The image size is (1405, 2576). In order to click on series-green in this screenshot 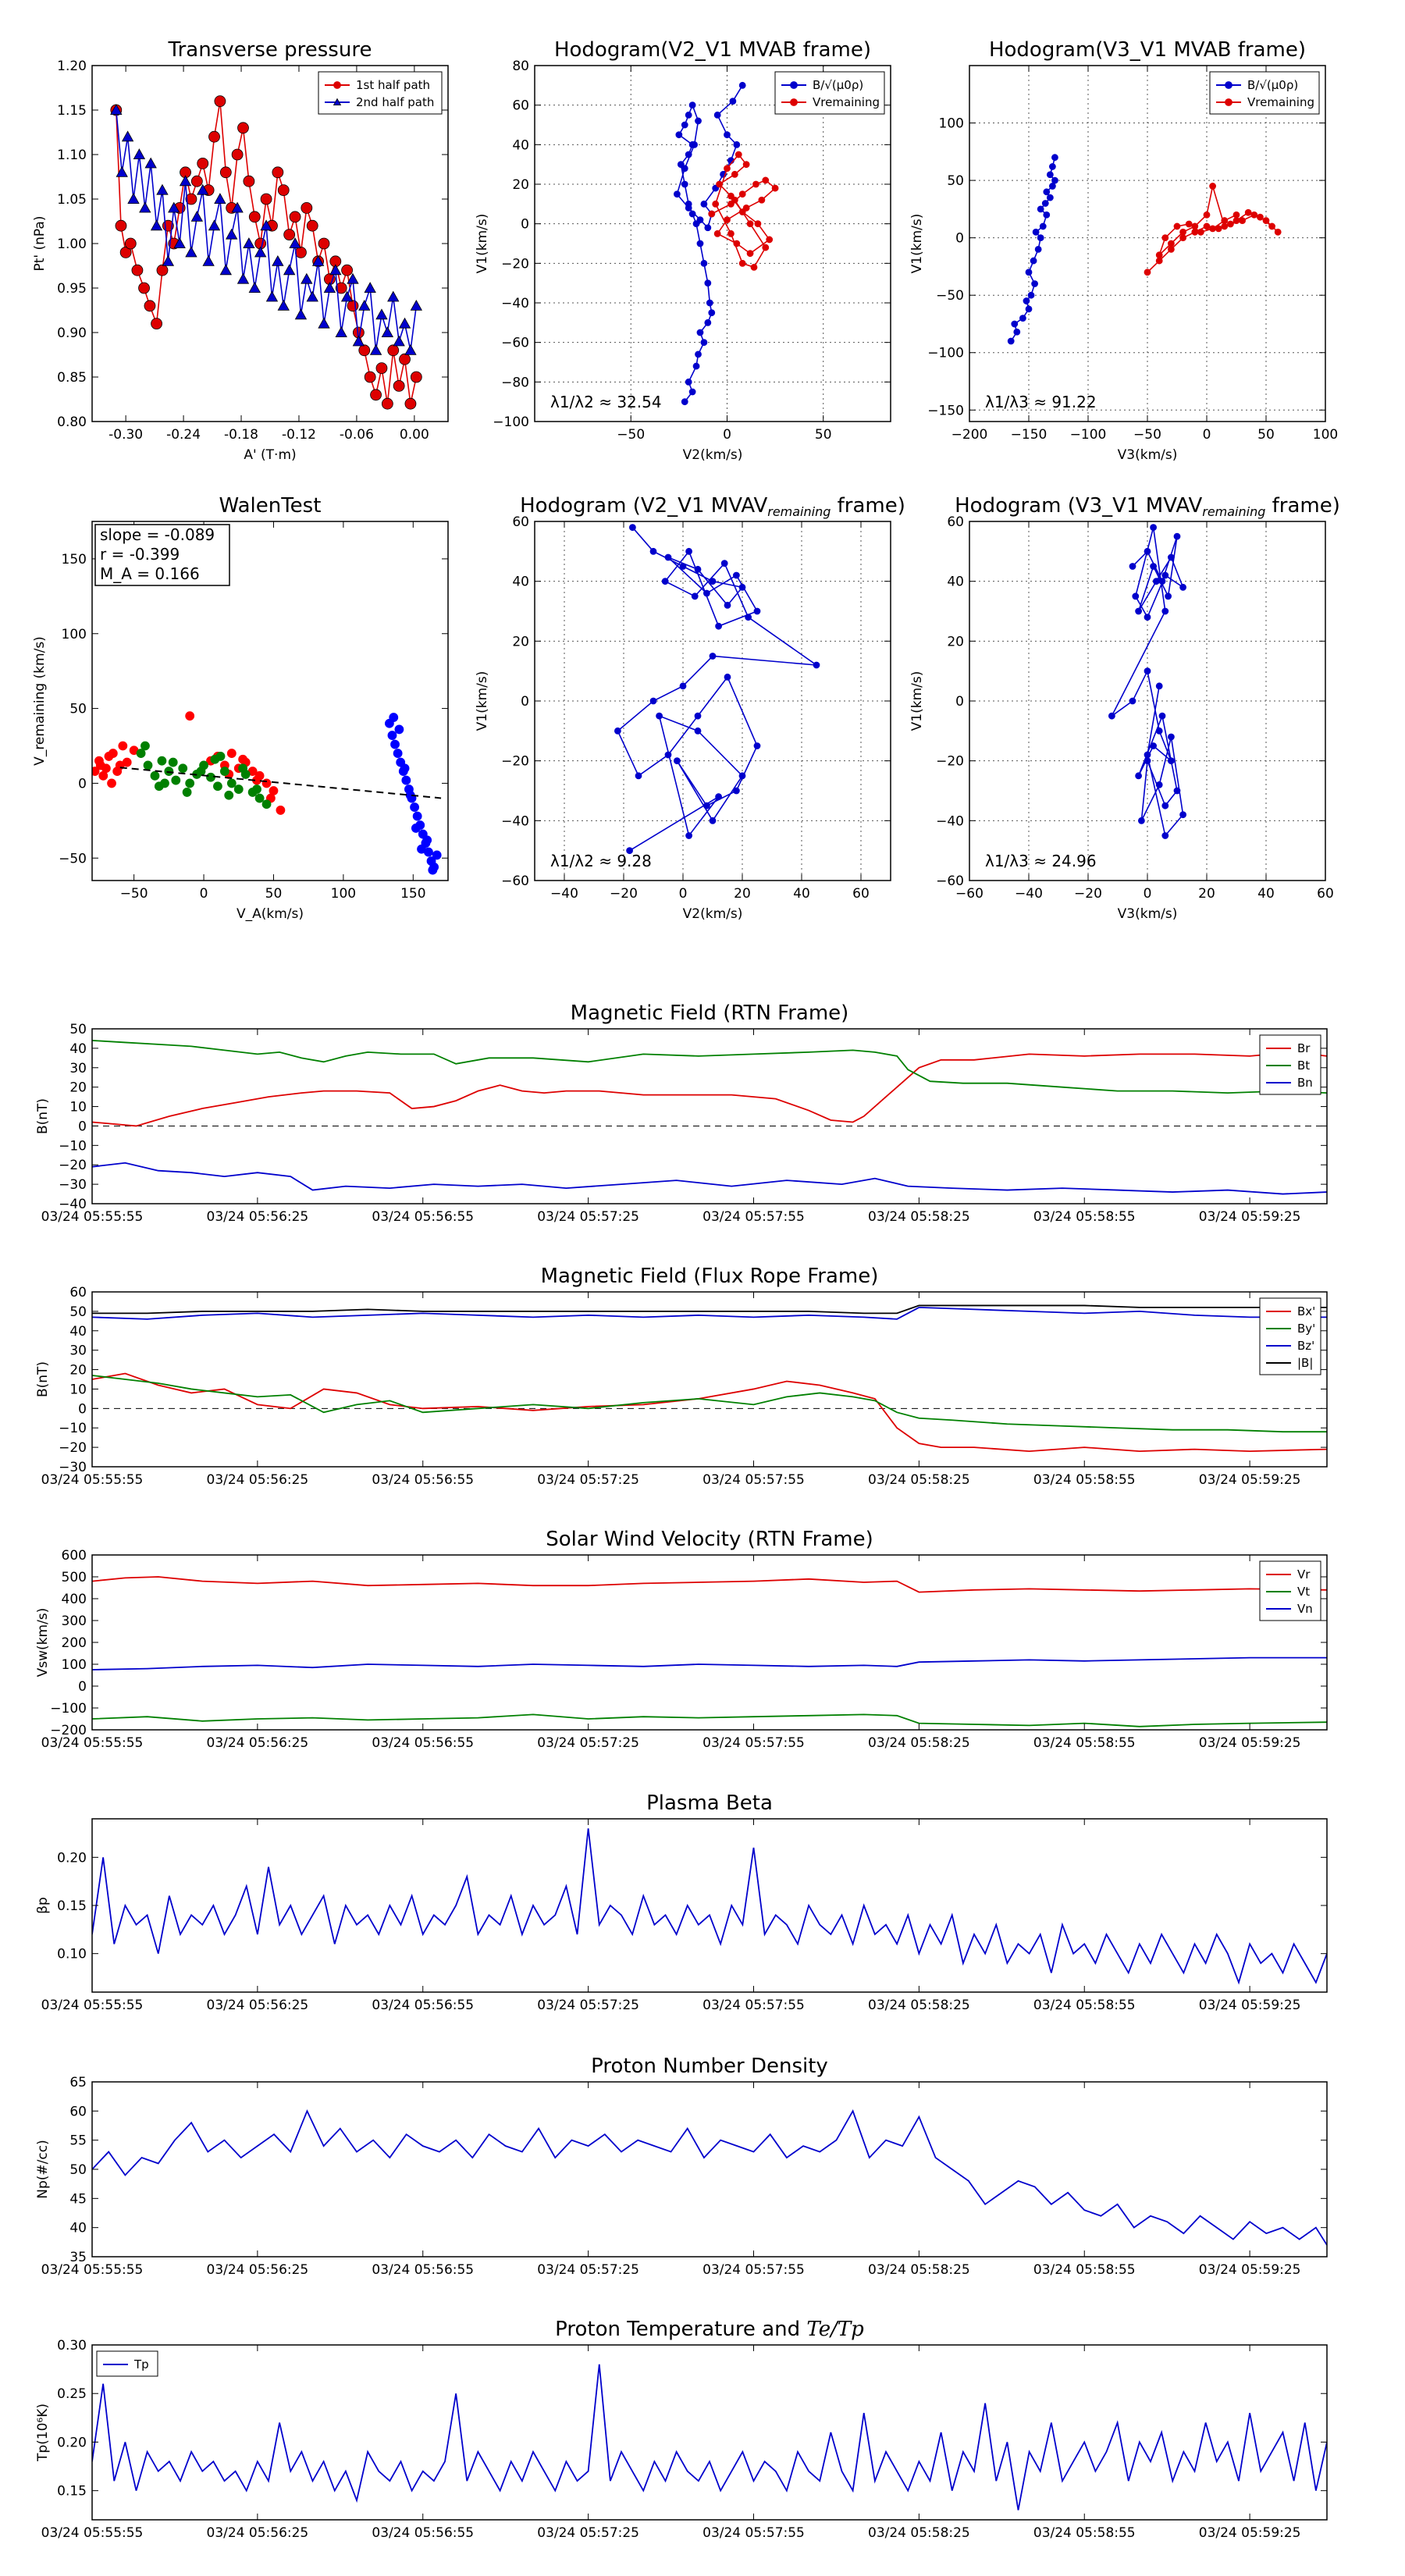, I will do `click(204, 775)`.